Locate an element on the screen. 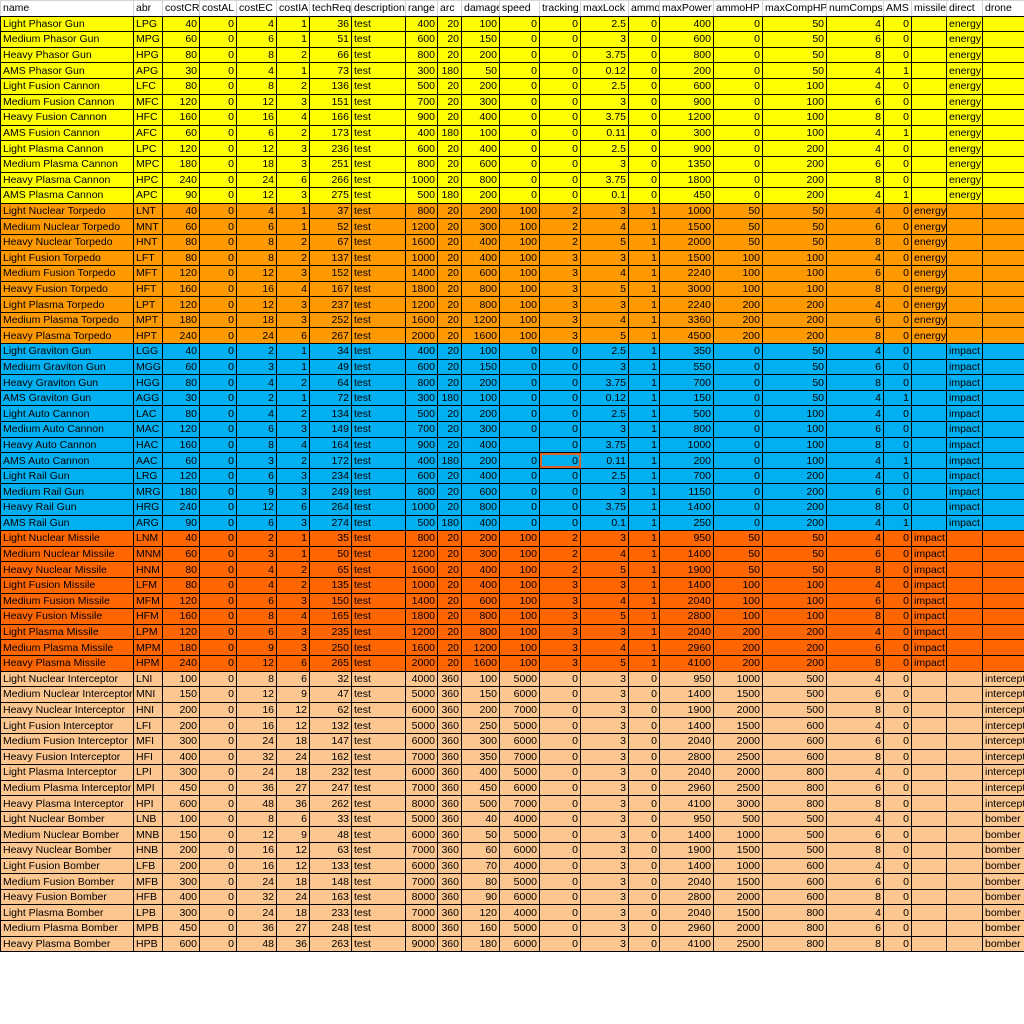 The height and width of the screenshot is (1024, 1024). cell-costia: 3 is located at coordinates (293, 195).